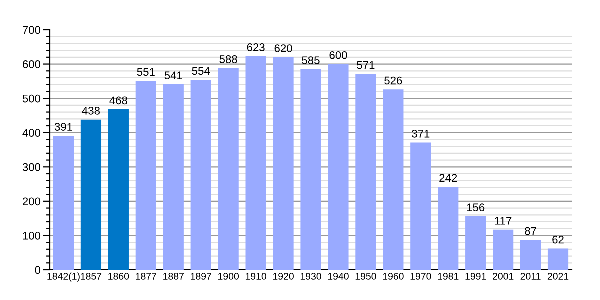 The image size is (600, 300). What do you see at coordinates (63, 127) in the screenshot?
I see `data-label: 391` at bounding box center [63, 127].